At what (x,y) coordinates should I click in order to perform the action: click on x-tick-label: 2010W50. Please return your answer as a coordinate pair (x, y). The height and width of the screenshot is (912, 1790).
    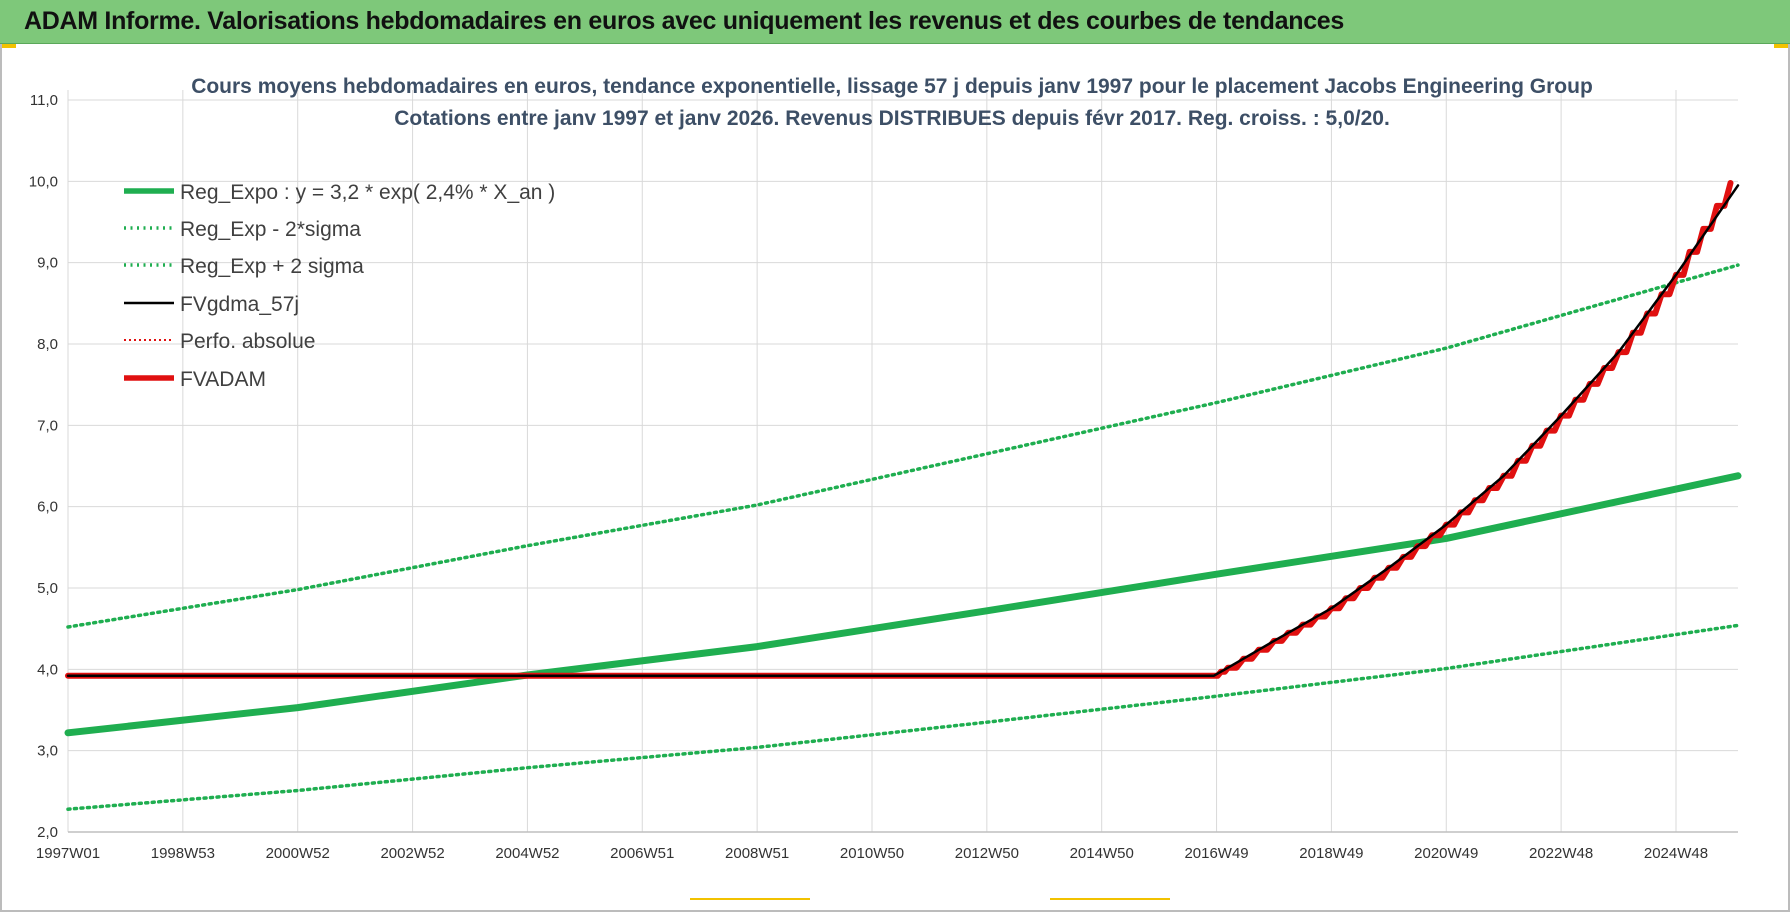
    Looking at the image, I should click on (872, 853).